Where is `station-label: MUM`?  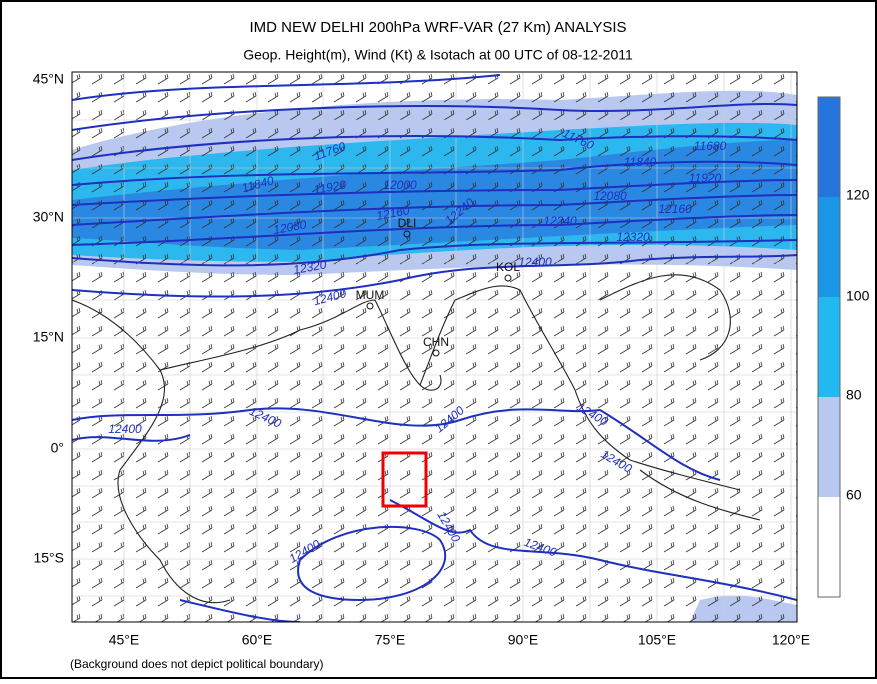 station-label: MUM is located at coordinates (370, 295).